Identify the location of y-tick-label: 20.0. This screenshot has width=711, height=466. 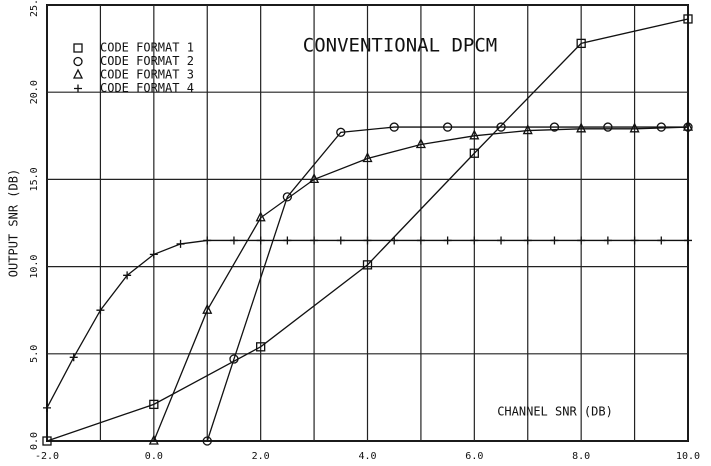
(34, 92).